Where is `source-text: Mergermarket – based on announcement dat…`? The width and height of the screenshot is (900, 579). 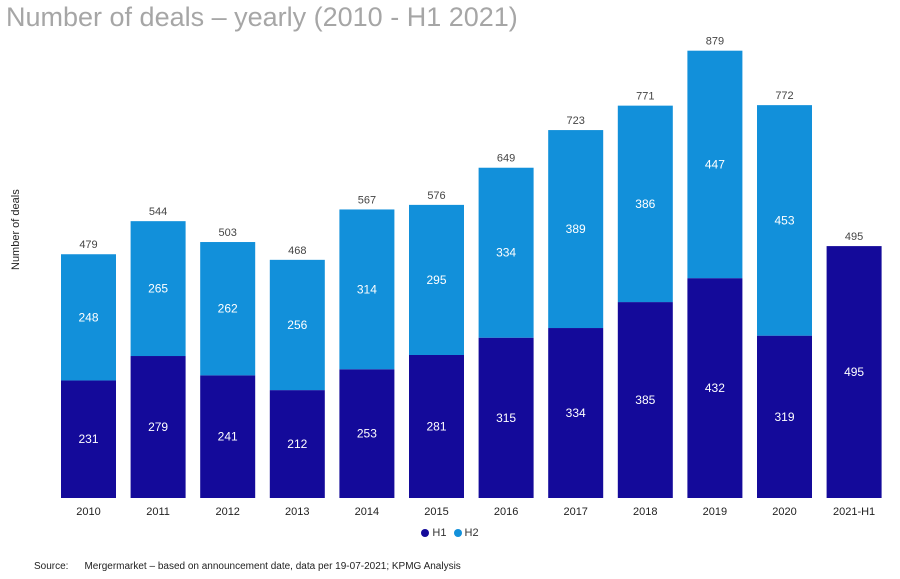
source-text: Mergermarket – based on announcement dat… is located at coordinates (272, 566).